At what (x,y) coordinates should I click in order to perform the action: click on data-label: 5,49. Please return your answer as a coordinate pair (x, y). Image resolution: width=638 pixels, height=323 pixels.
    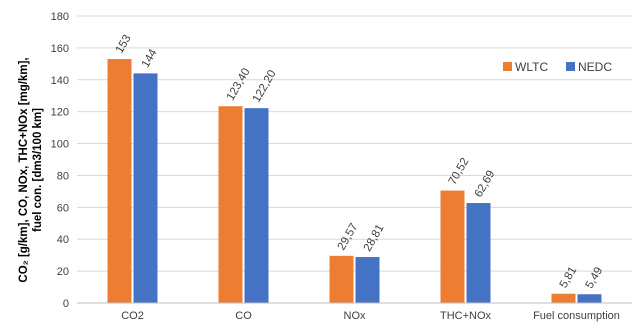
    Looking at the image, I should click on (595, 277).